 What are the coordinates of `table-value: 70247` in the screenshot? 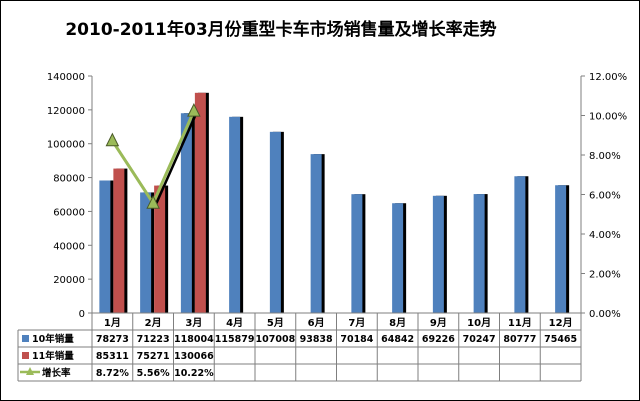 It's located at (479, 339).